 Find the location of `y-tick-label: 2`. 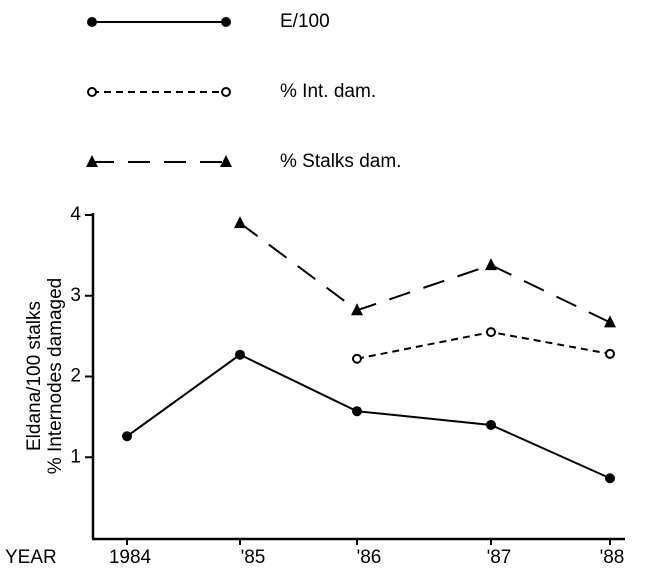

y-tick-label: 2 is located at coordinates (75, 376).